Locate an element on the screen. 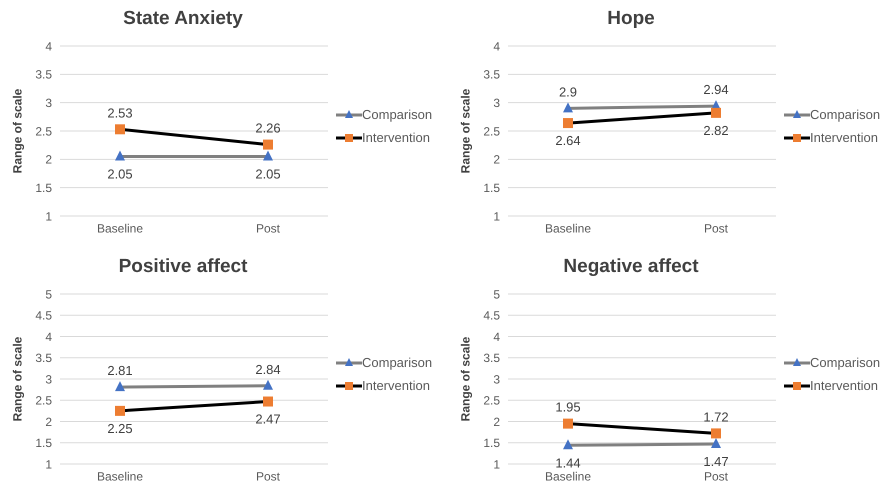 This screenshot has width=896, height=491. data-label: 2.64 is located at coordinates (568, 140).